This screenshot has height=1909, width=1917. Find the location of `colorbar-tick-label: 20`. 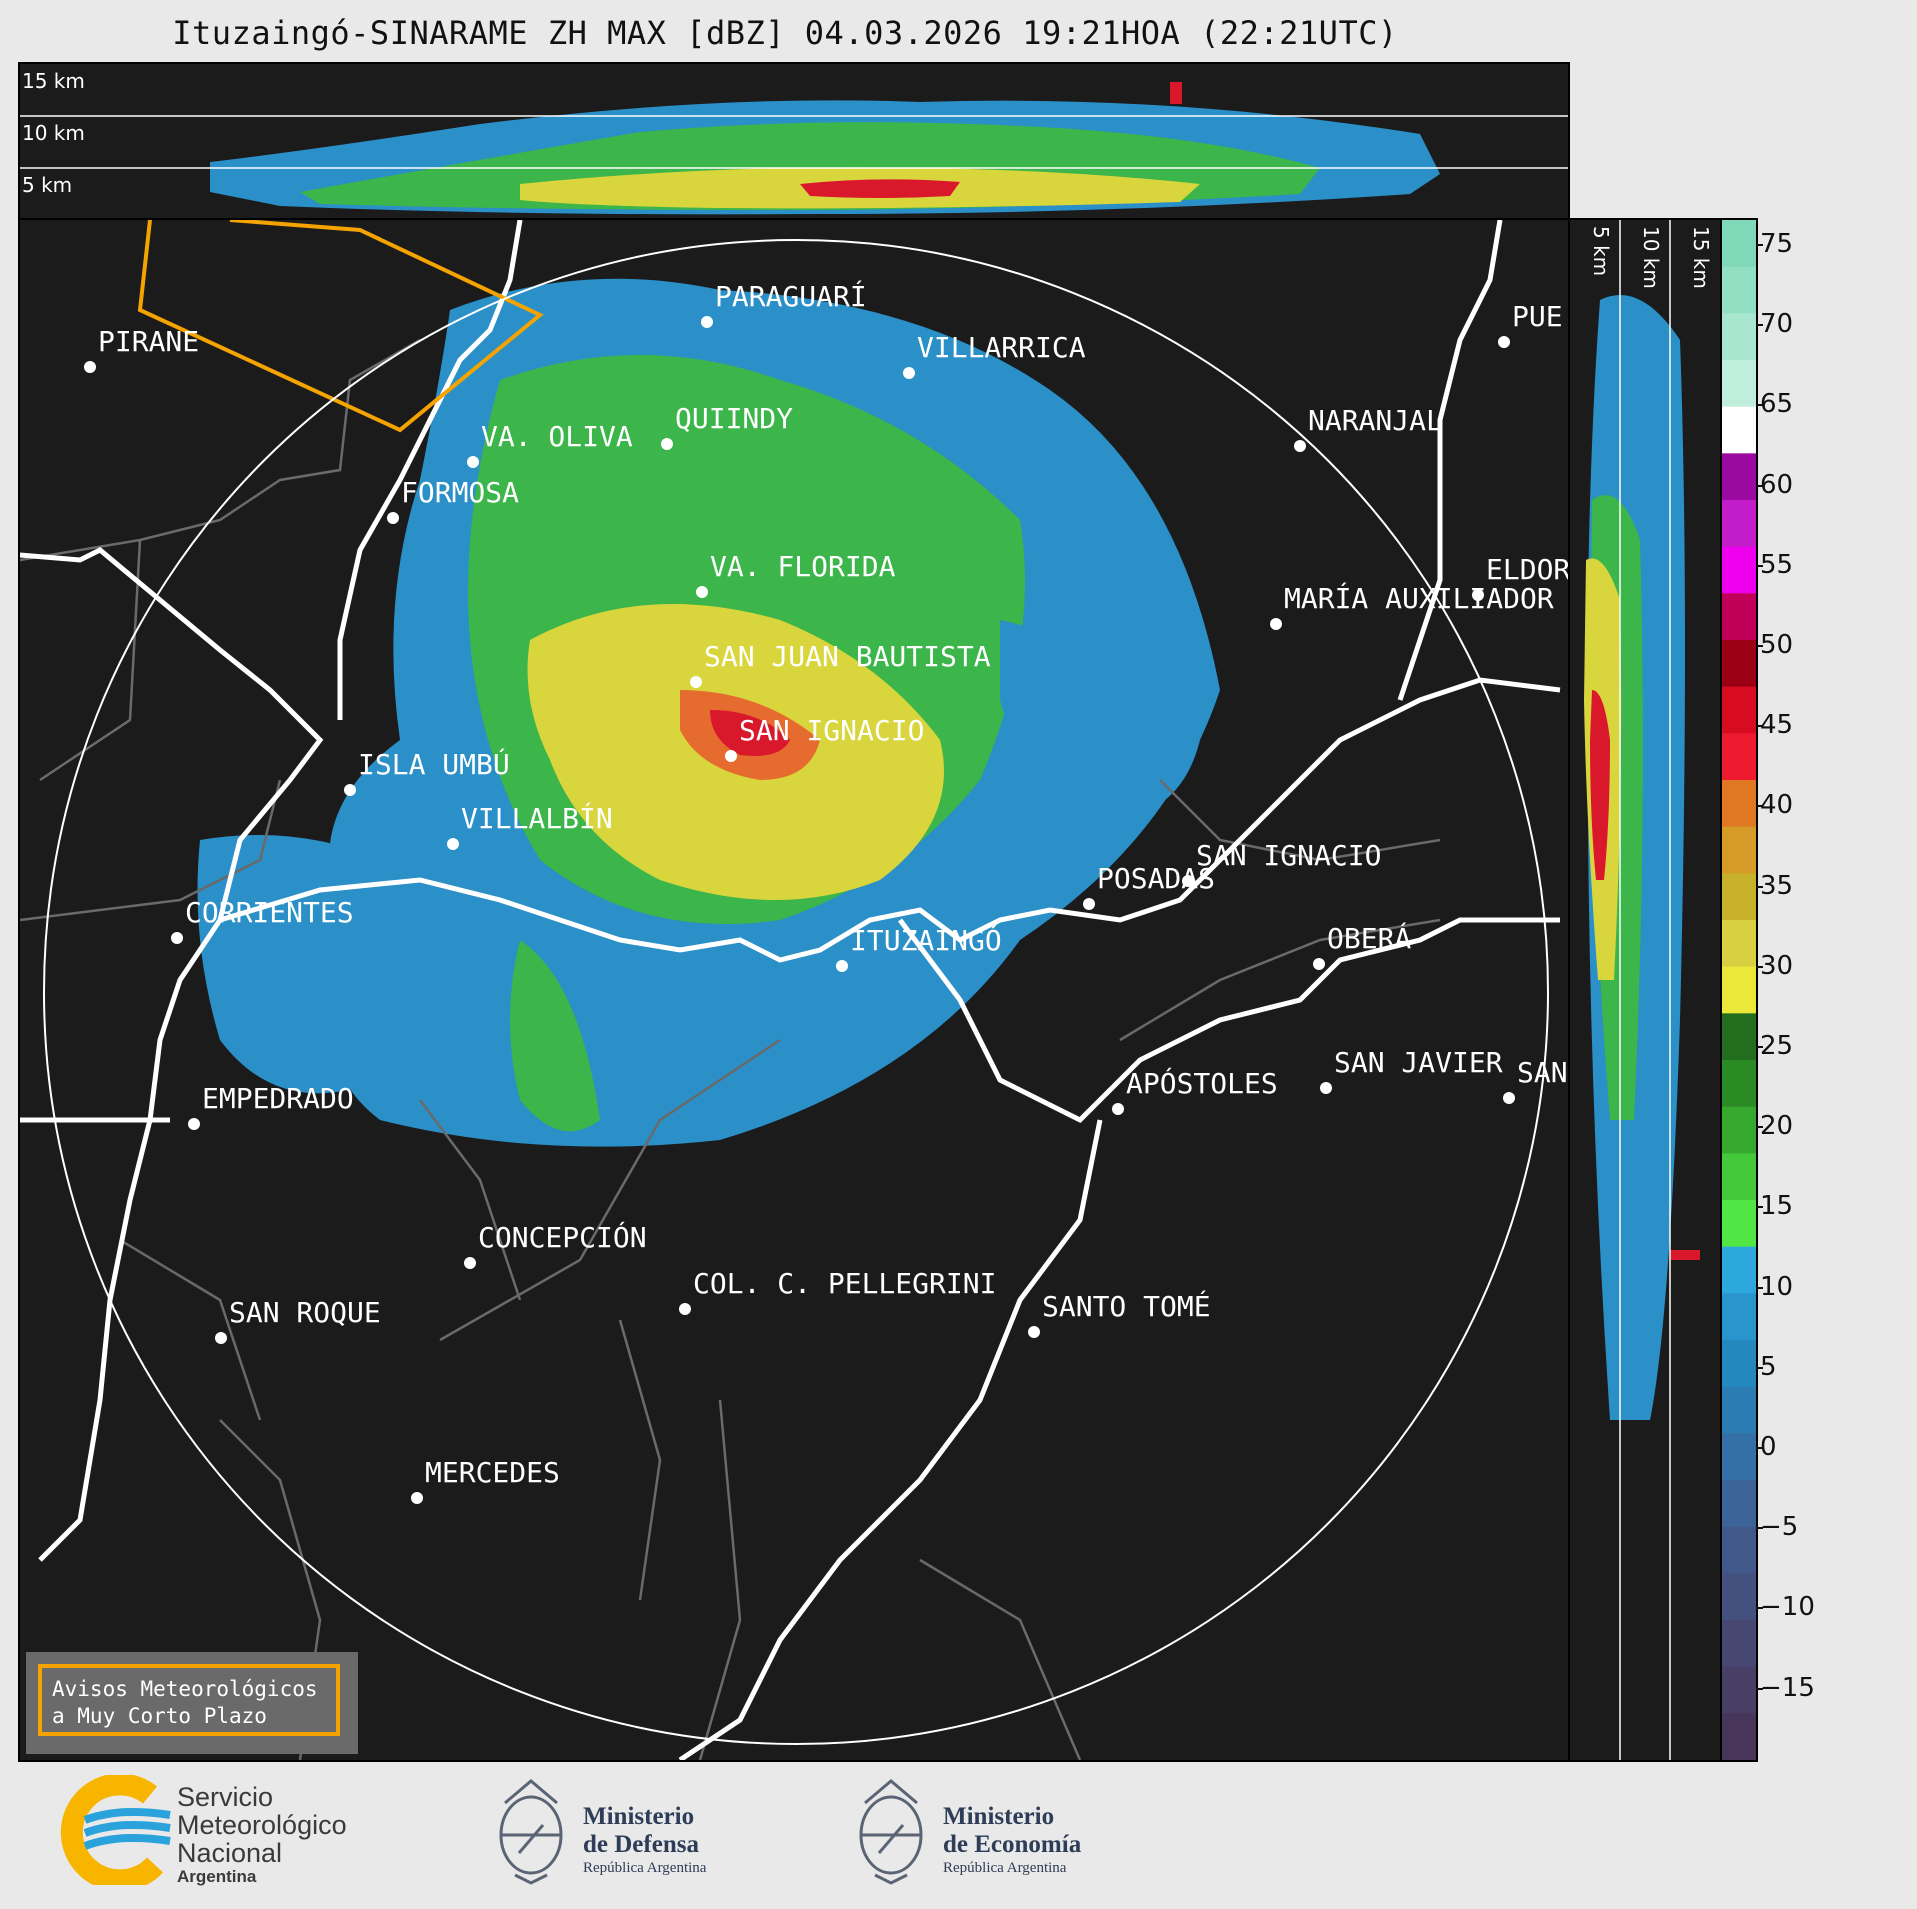

colorbar-tick-label: 20 is located at coordinates (1774, 1126).